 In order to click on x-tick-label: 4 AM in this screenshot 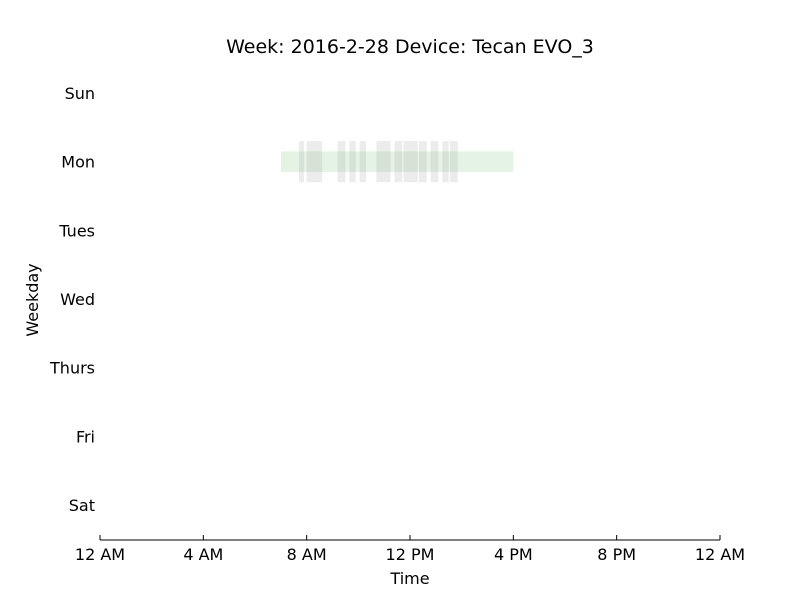, I will do `click(203, 554)`.